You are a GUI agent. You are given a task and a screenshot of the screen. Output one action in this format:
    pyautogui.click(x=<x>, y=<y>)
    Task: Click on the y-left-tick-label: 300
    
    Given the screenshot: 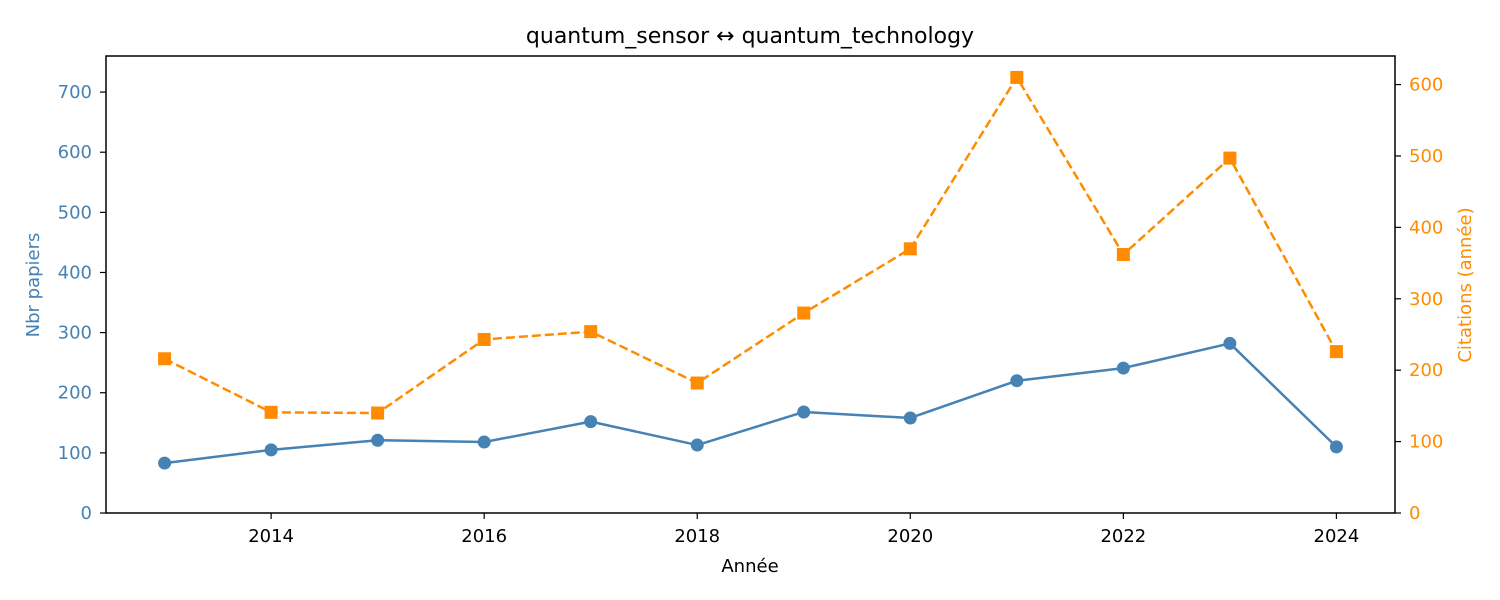 What is the action you would take?
    pyautogui.click(x=75, y=333)
    